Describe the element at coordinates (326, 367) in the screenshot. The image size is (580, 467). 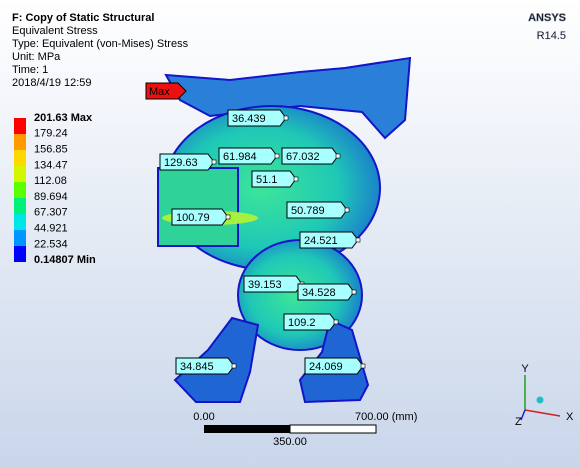
I see `probe-label: 24.069` at that location.